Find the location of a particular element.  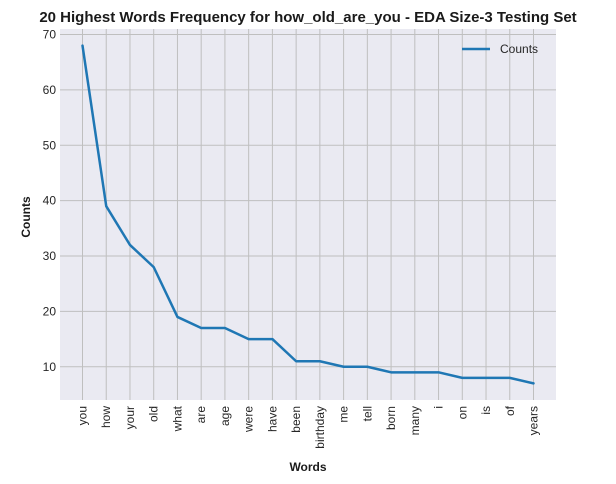

x-tick-label: birthday is located at coordinates (320, 427).